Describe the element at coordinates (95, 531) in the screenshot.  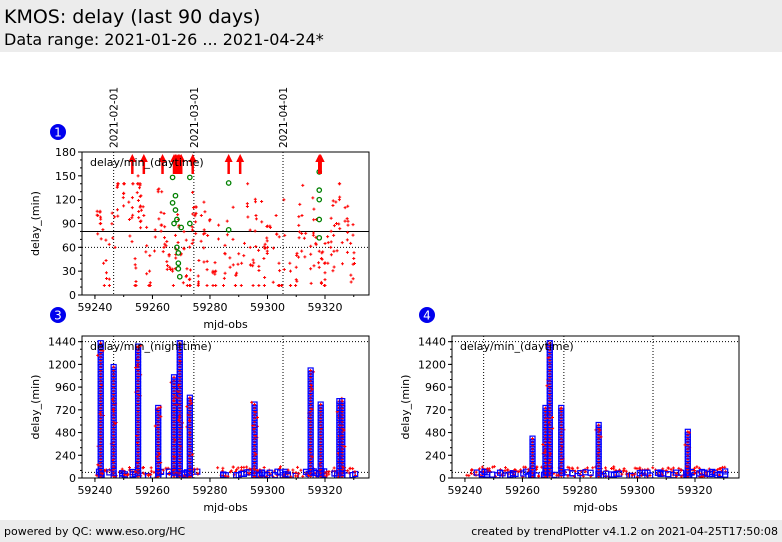
I see `footer-powered-by: powered by QC: www.eso.org/HC` at that location.